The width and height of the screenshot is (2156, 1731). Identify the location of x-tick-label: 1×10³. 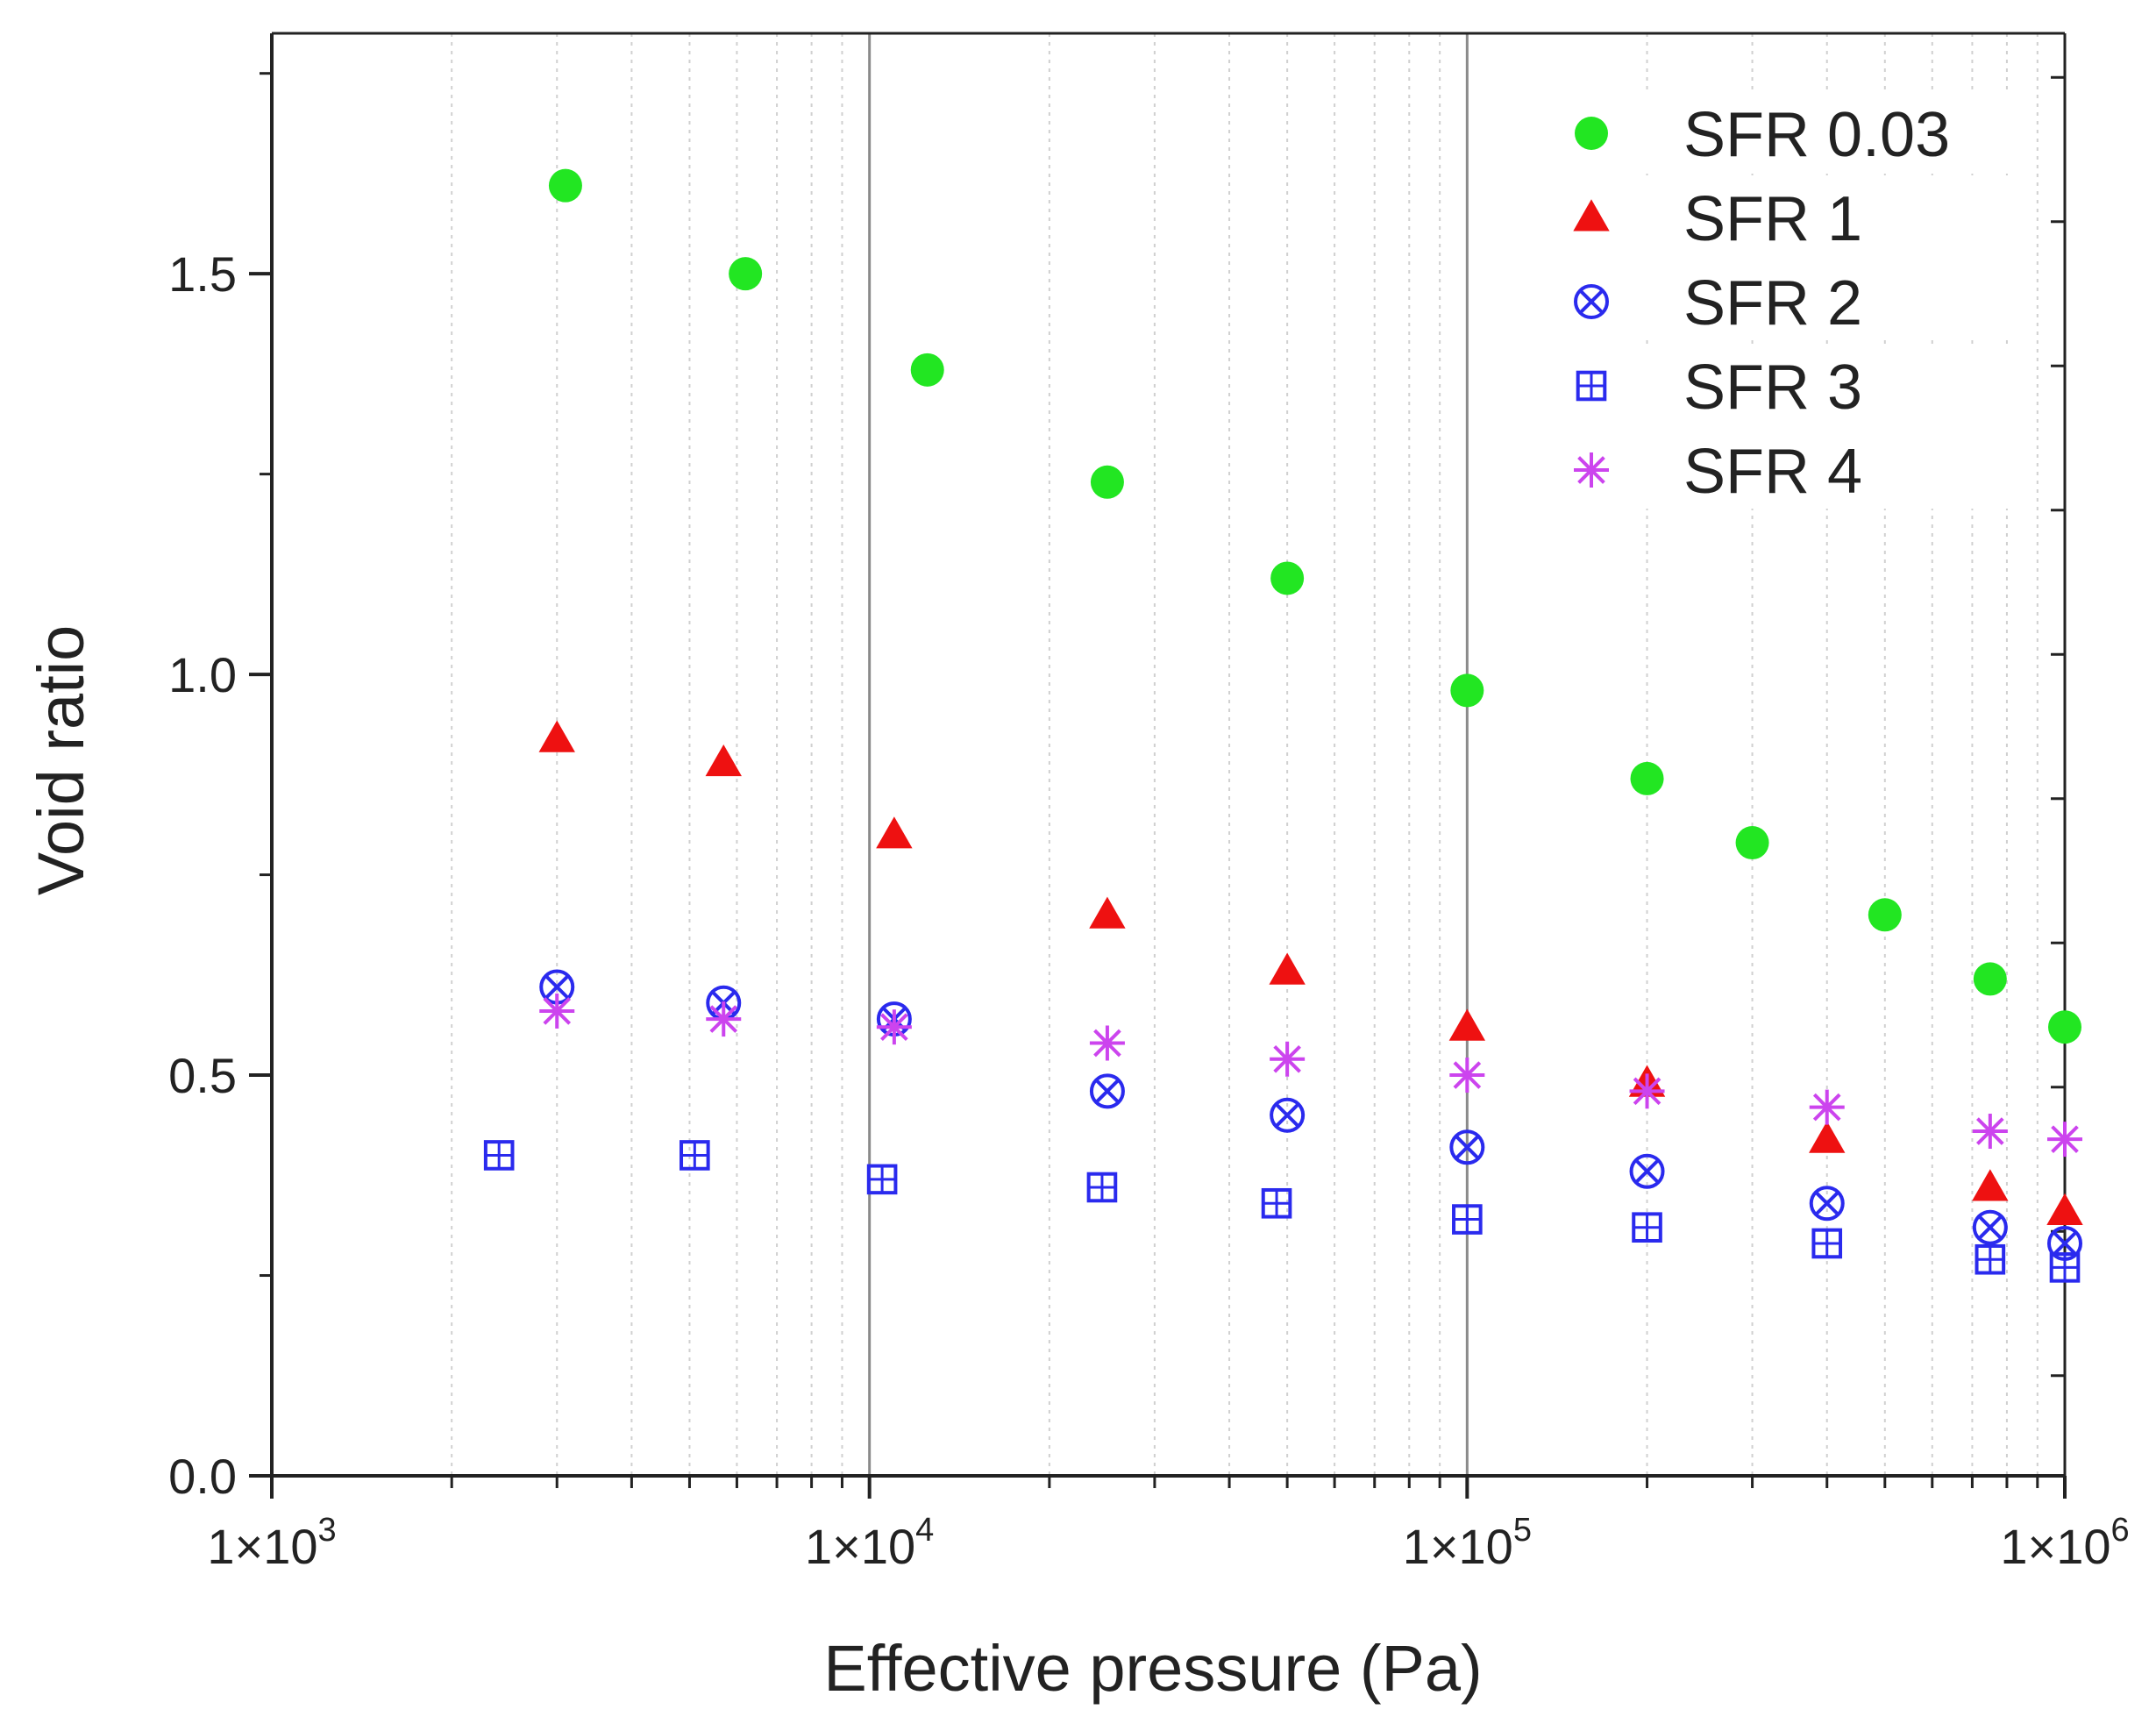
(271, 1543).